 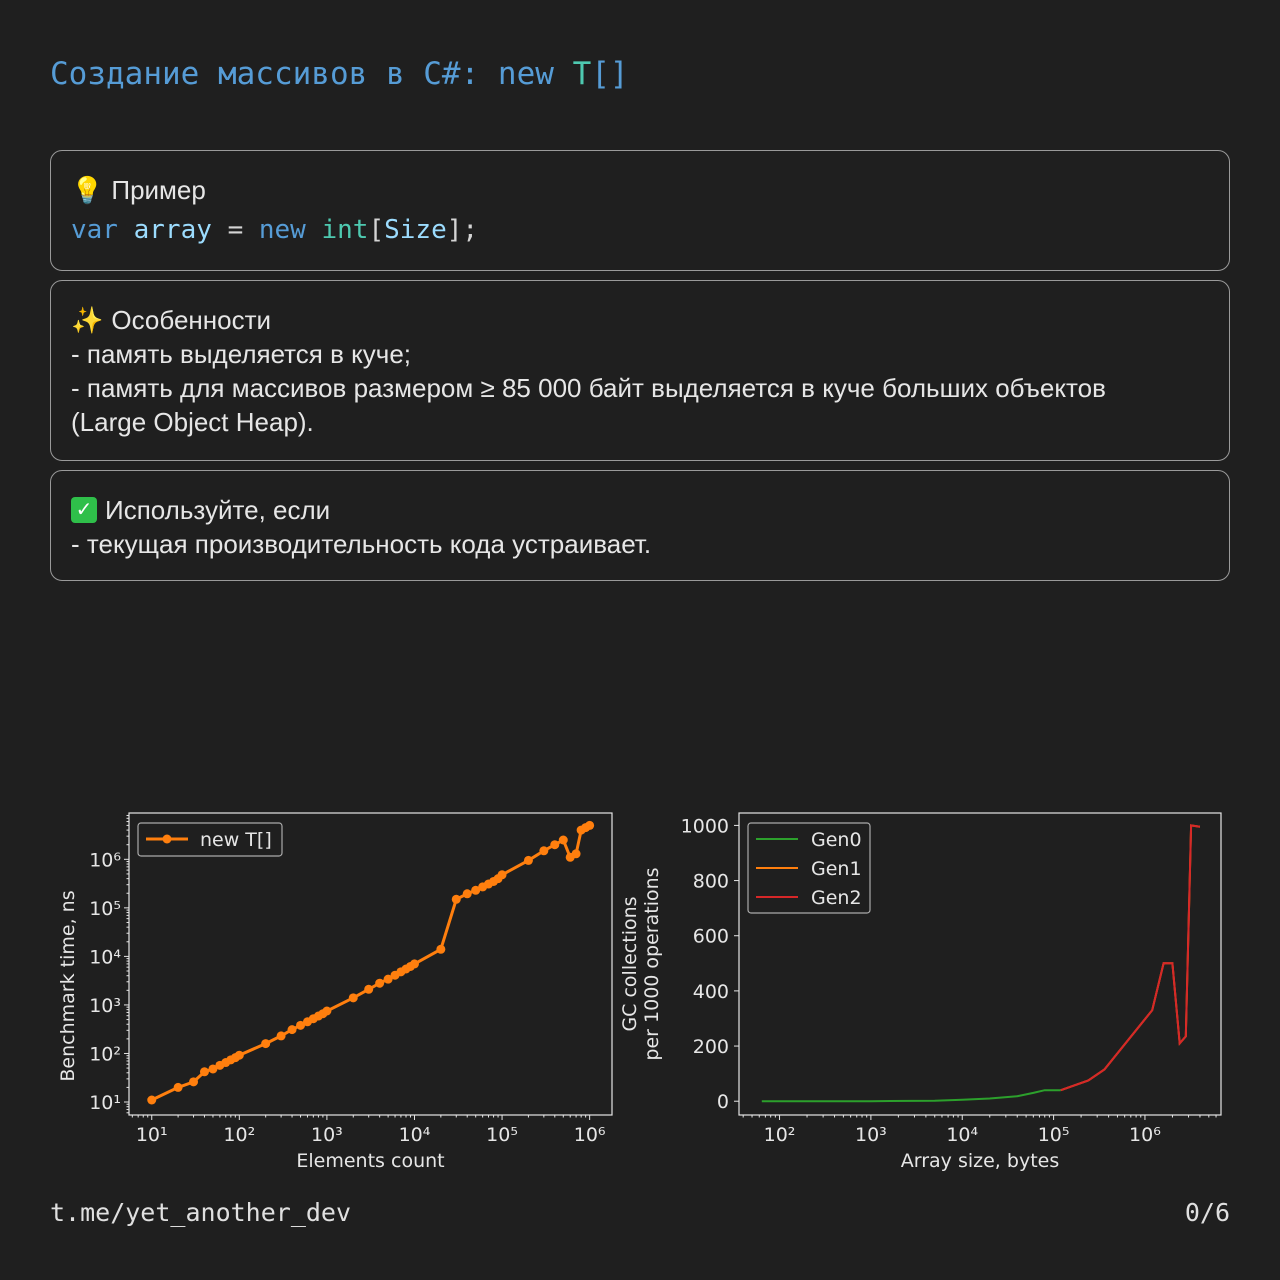 What do you see at coordinates (980, 1161) in the screenshot?
I see `x-axis-label: Array size, bytes` at bounding box center [980, 1161].